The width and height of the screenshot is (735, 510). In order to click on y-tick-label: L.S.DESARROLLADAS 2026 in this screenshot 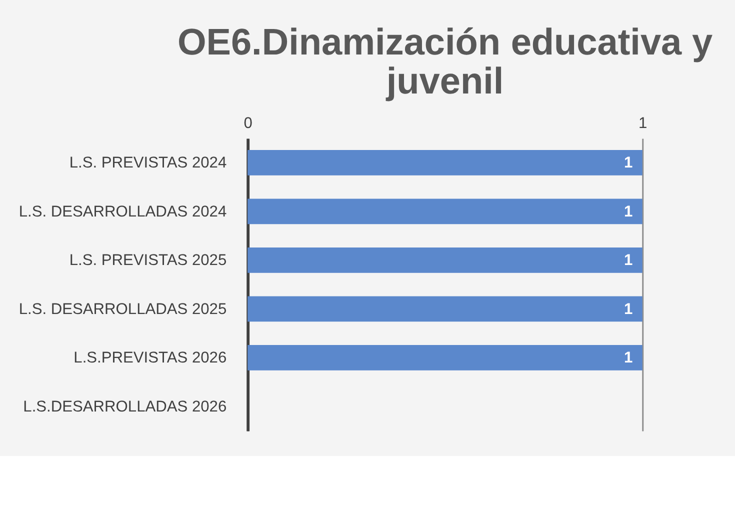, I will do `click(125, 407)`.